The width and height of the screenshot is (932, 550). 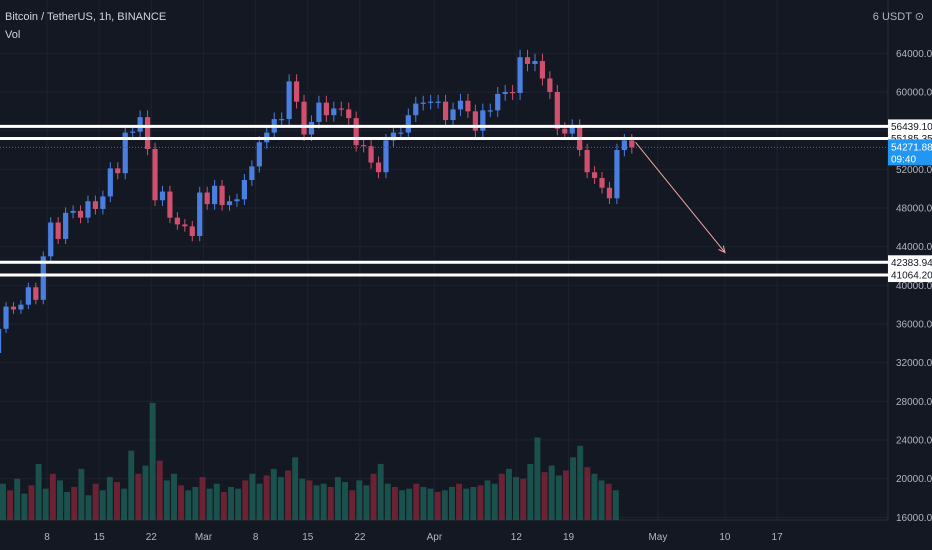 I want to click on y-tick-label: 48000.00, so click(x=914, y=209).